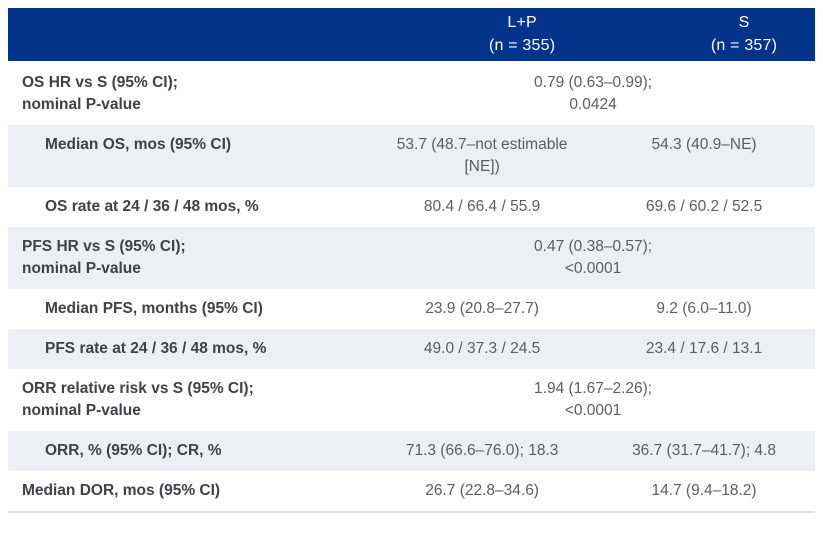  I want to click on column-header-lp-n: (n = 355), so click(522, 45).